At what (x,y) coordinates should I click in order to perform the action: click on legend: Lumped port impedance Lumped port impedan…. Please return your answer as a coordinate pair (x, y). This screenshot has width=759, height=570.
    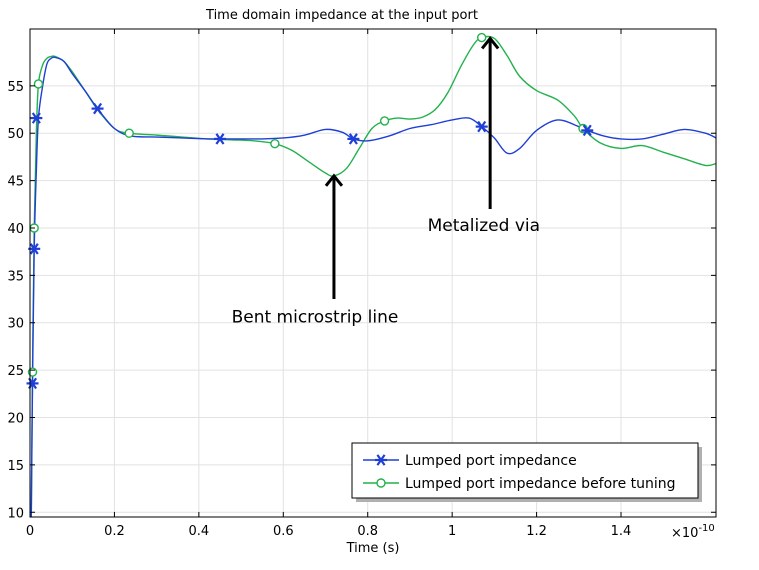
    Looking at the image, I should click on (526, 472).